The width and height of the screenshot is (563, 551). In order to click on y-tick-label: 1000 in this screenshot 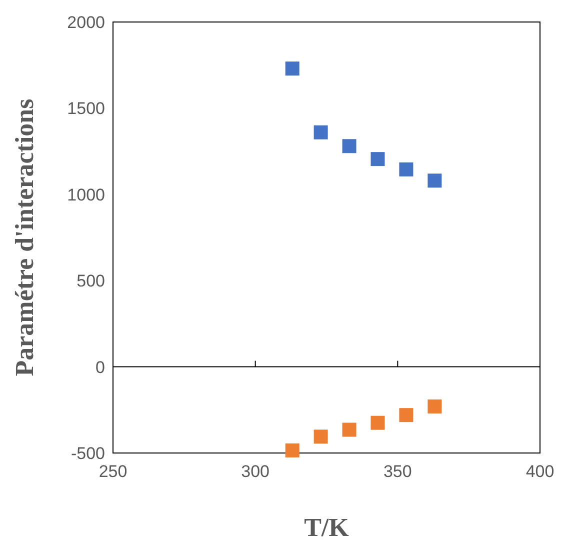, I will do `click(86, 194)`.